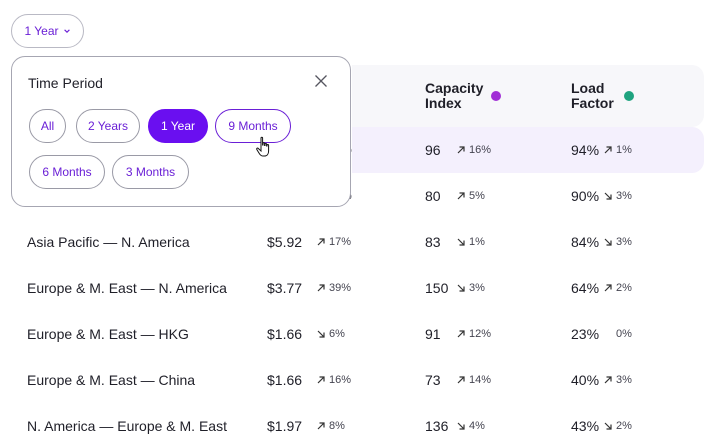  Describe the element at coordinates (337, 334) in the screenshot. I see `price-change-value: 6%` at that location.